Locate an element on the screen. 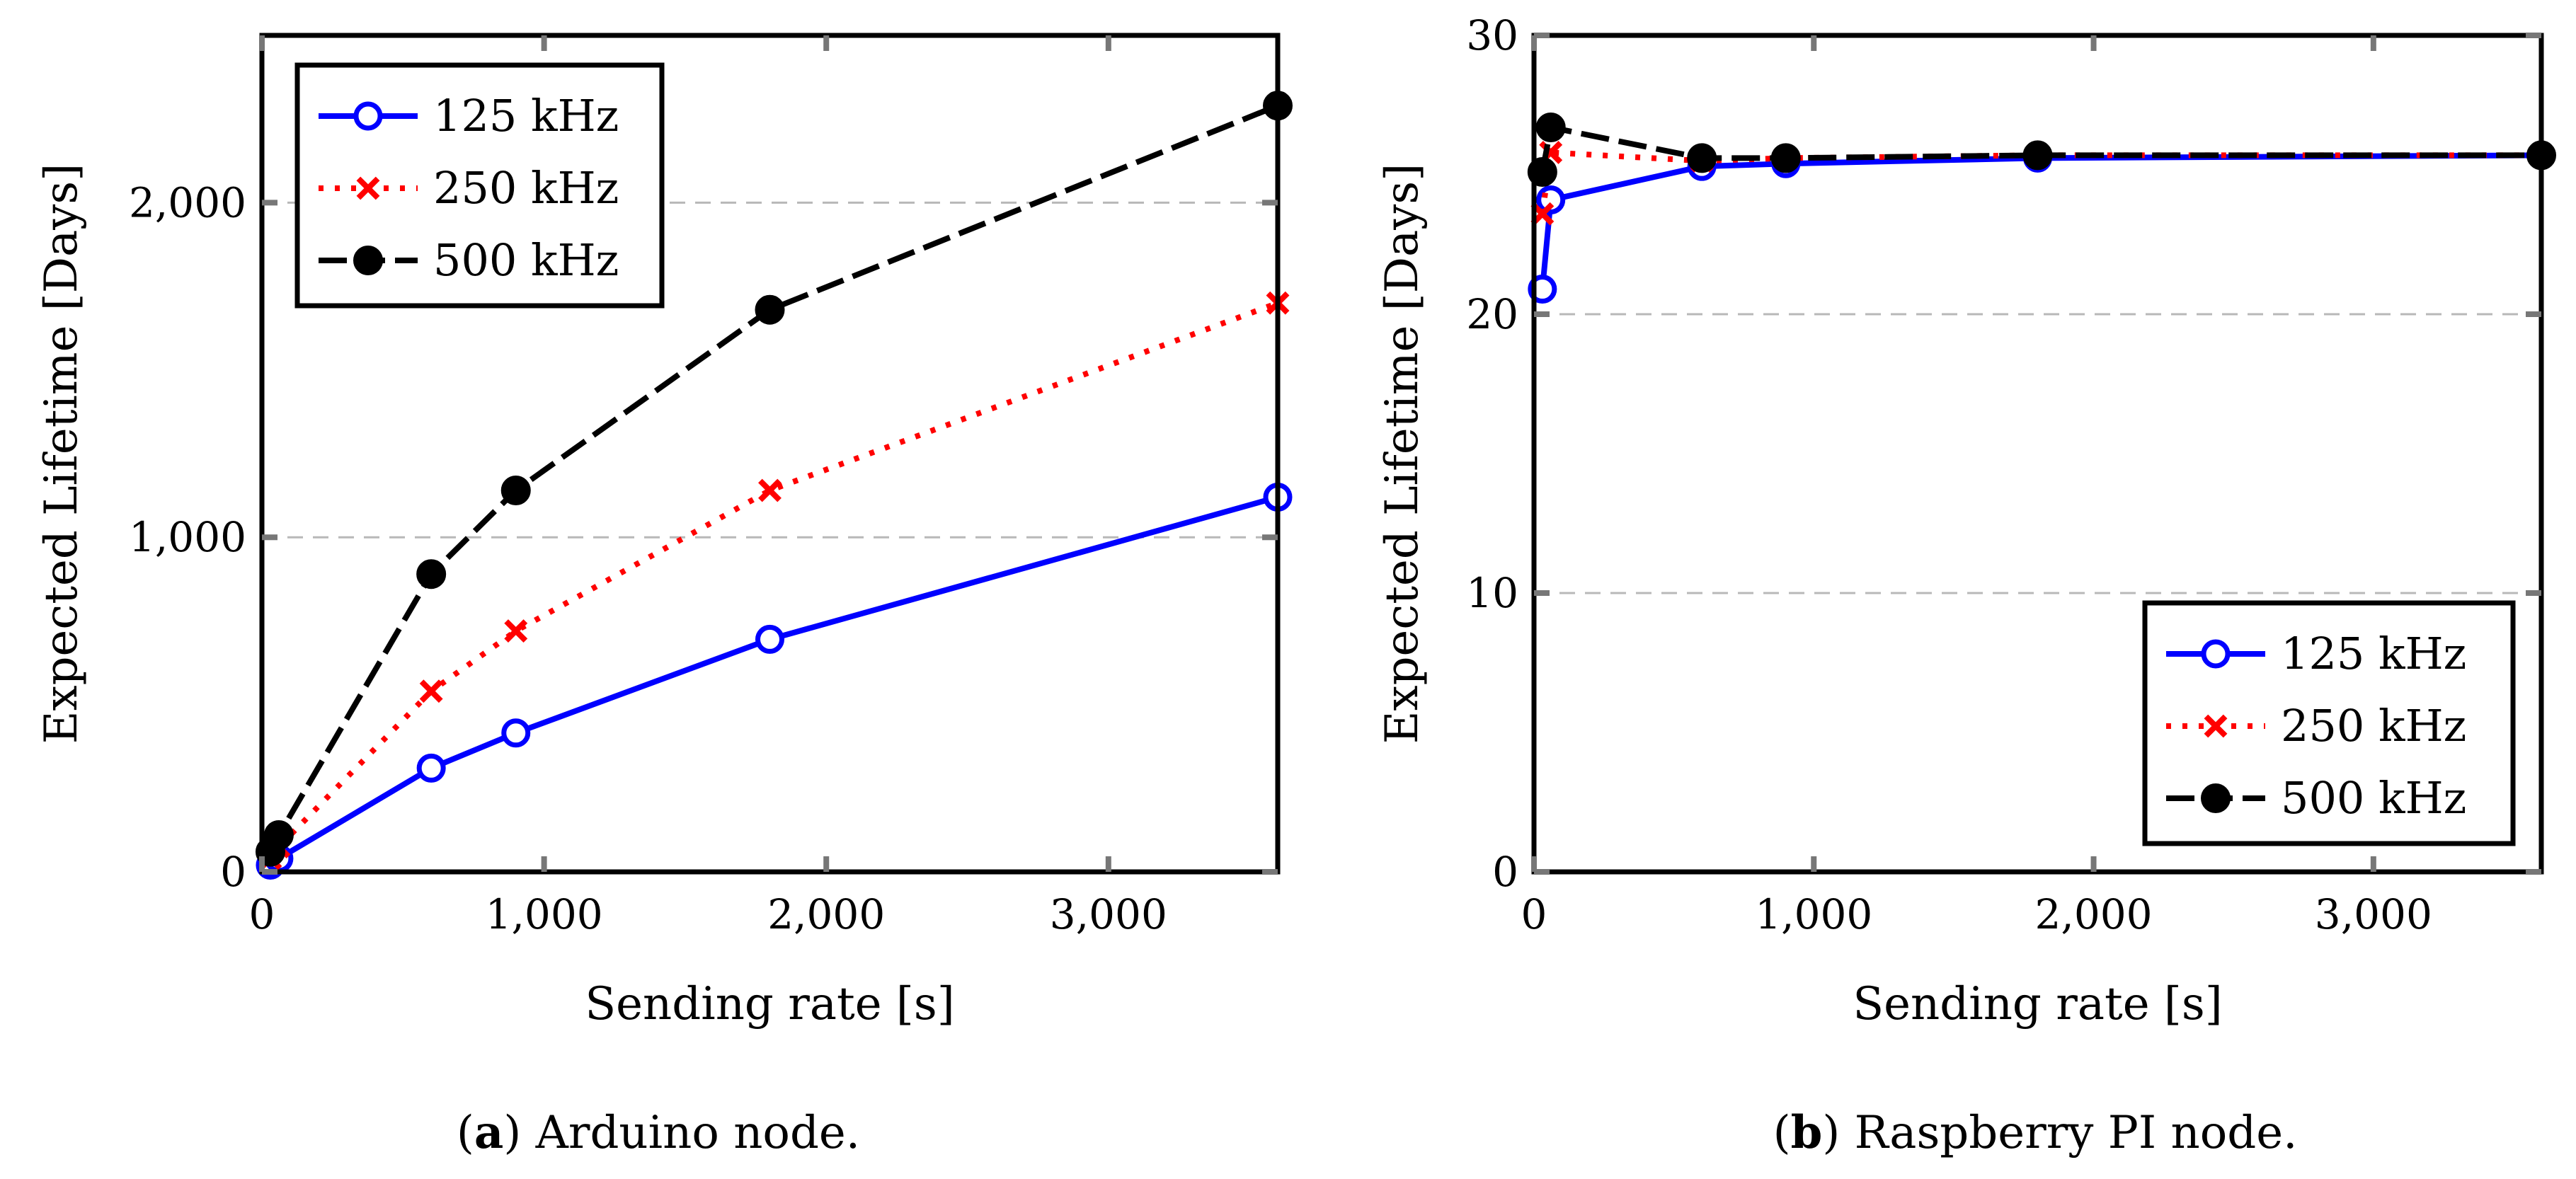  caption-letter: b is located at coordinates (1807, 1132).